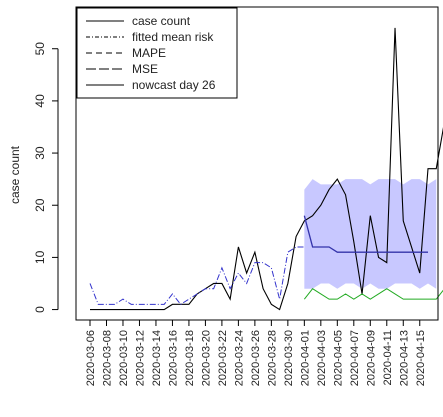 This screenshot has height=417, width=443. I want to click on y-axis-label: case count, so click(15, 174).